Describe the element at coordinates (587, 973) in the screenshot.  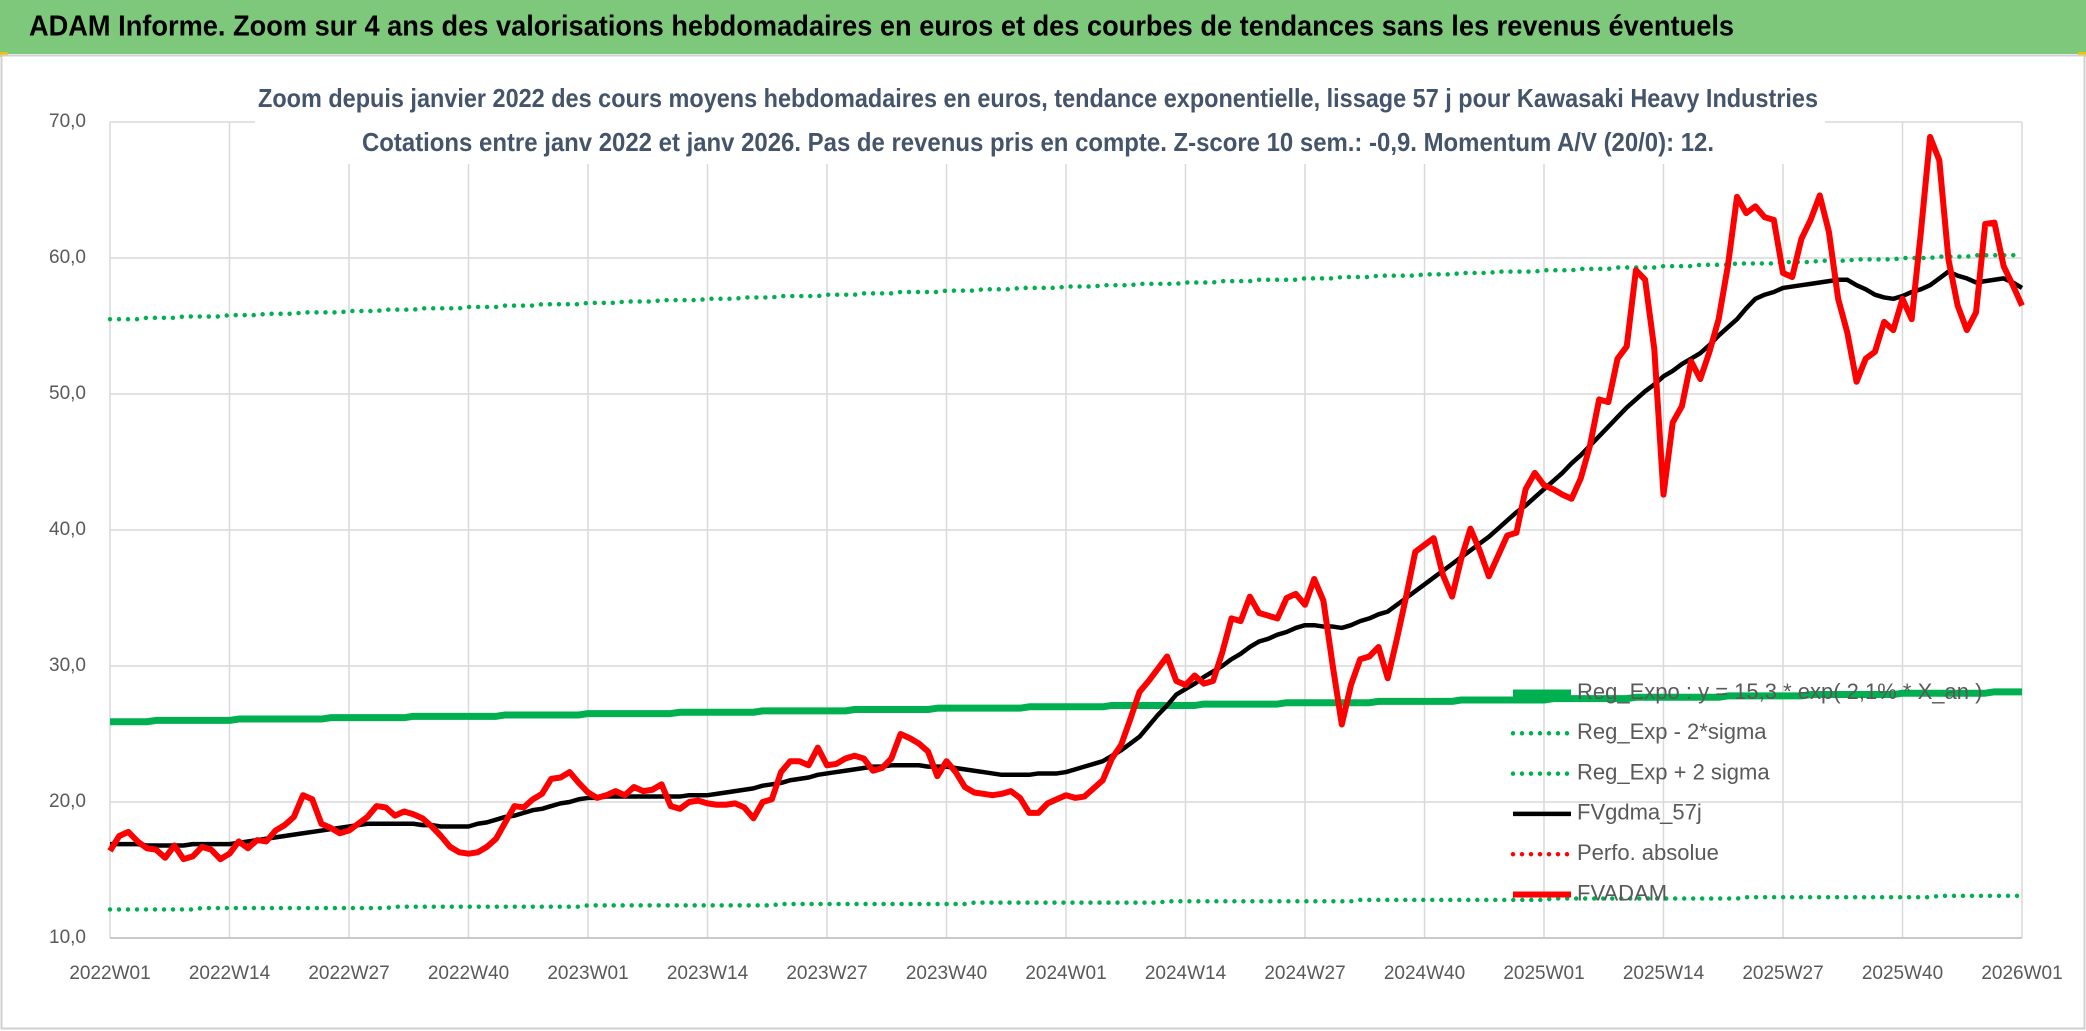
I see `x-tick-label: 2023W01` at that location.